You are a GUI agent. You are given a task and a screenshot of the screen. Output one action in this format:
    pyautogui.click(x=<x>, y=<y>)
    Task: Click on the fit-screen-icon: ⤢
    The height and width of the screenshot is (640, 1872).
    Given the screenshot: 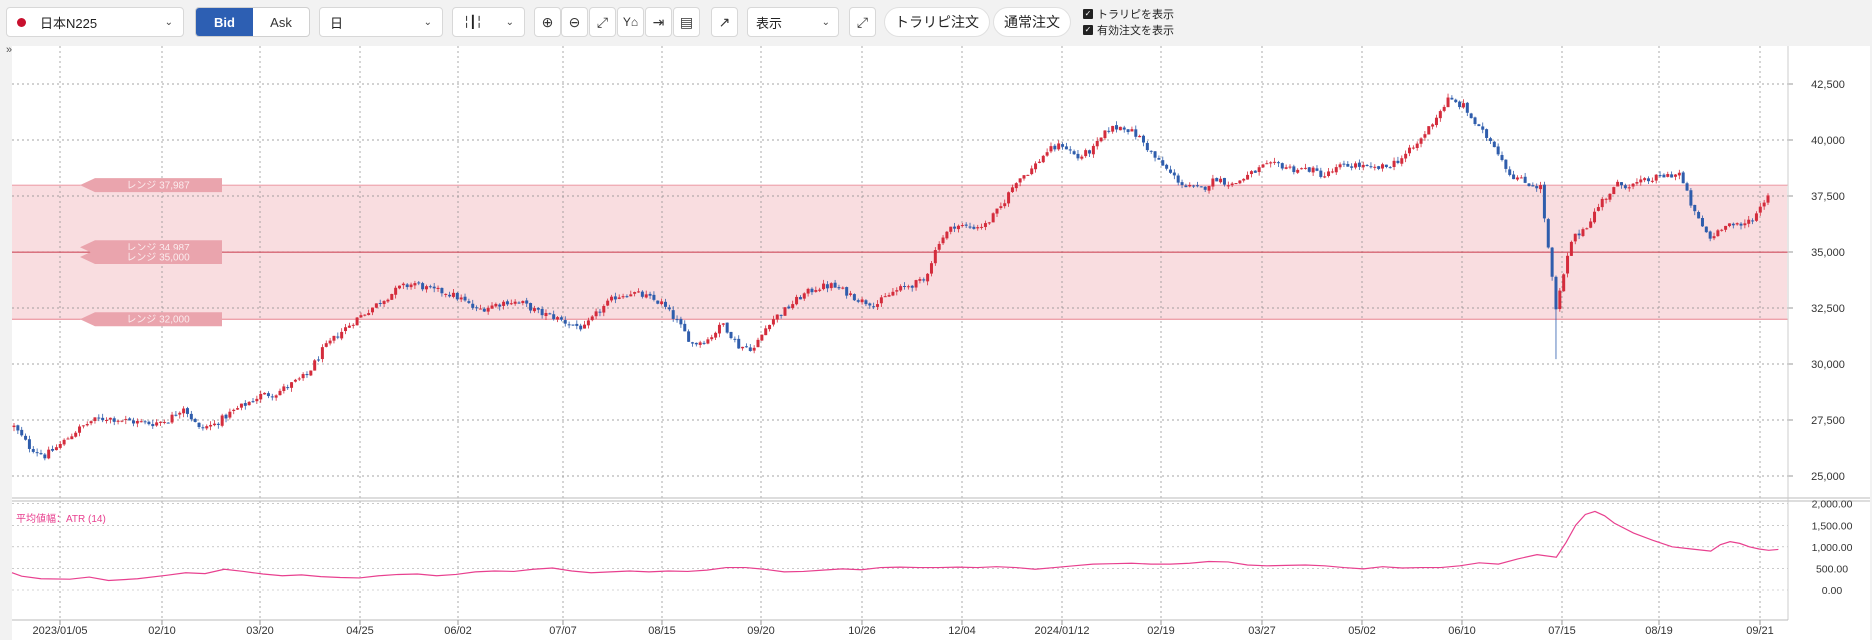 What is the action you would take?
    pyautogui.click(x=602, y=21)
    